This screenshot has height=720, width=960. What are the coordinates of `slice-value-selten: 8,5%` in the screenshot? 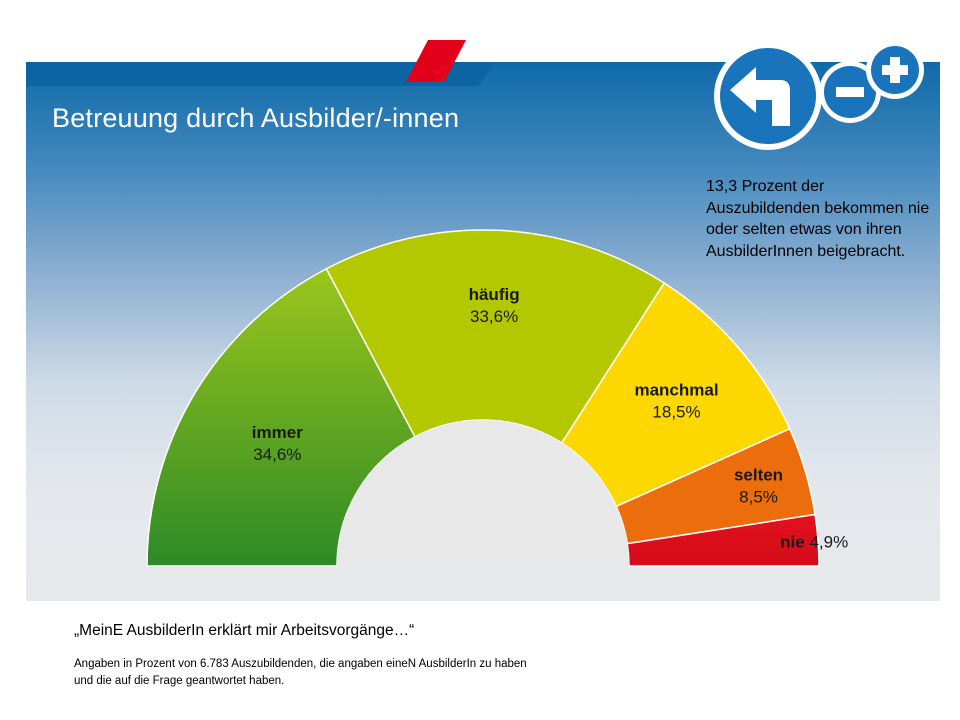 It's located at (758, 497).